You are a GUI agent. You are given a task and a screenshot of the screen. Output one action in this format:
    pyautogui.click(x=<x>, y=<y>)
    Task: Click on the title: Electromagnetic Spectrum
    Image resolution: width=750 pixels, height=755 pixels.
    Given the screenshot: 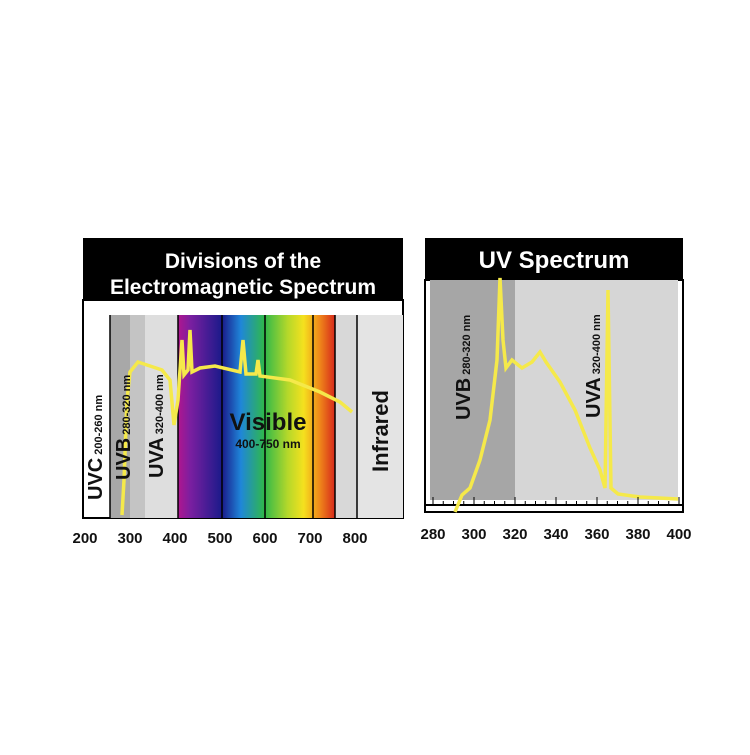 What is the action you would take?
    pyautogui.click(x=243, y=287)
    